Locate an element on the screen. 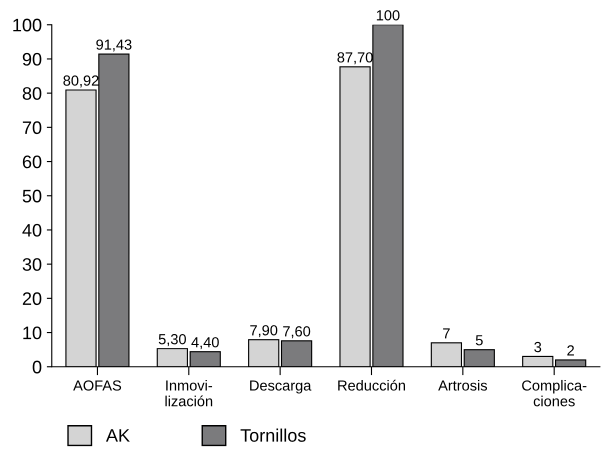 This screenshot has width=609, height=450. data-label: 2 is located at coordinates (570, 350).